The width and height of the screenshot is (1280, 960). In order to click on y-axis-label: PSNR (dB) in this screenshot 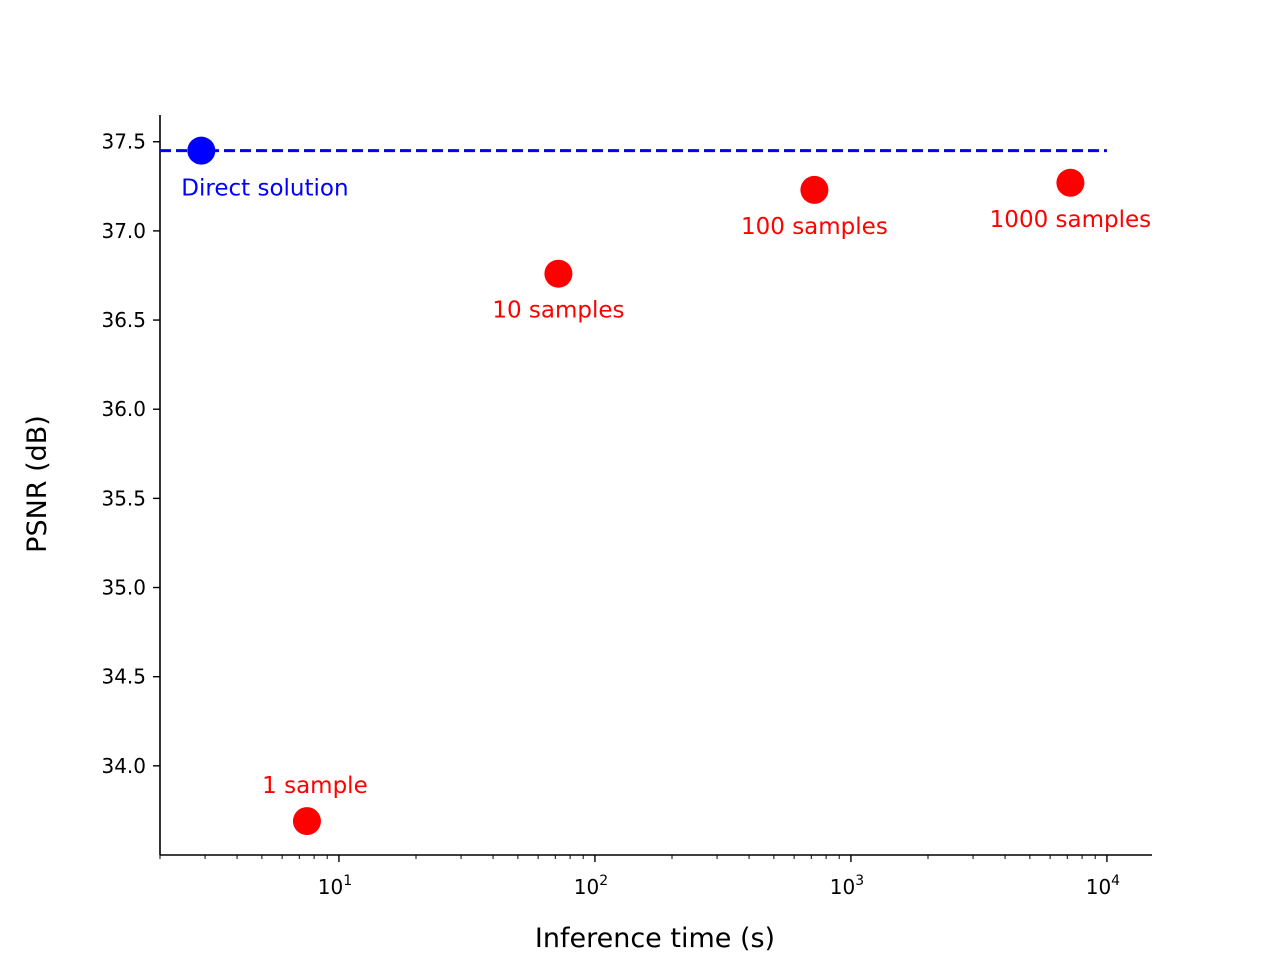, I will do `click(37, 484)`.